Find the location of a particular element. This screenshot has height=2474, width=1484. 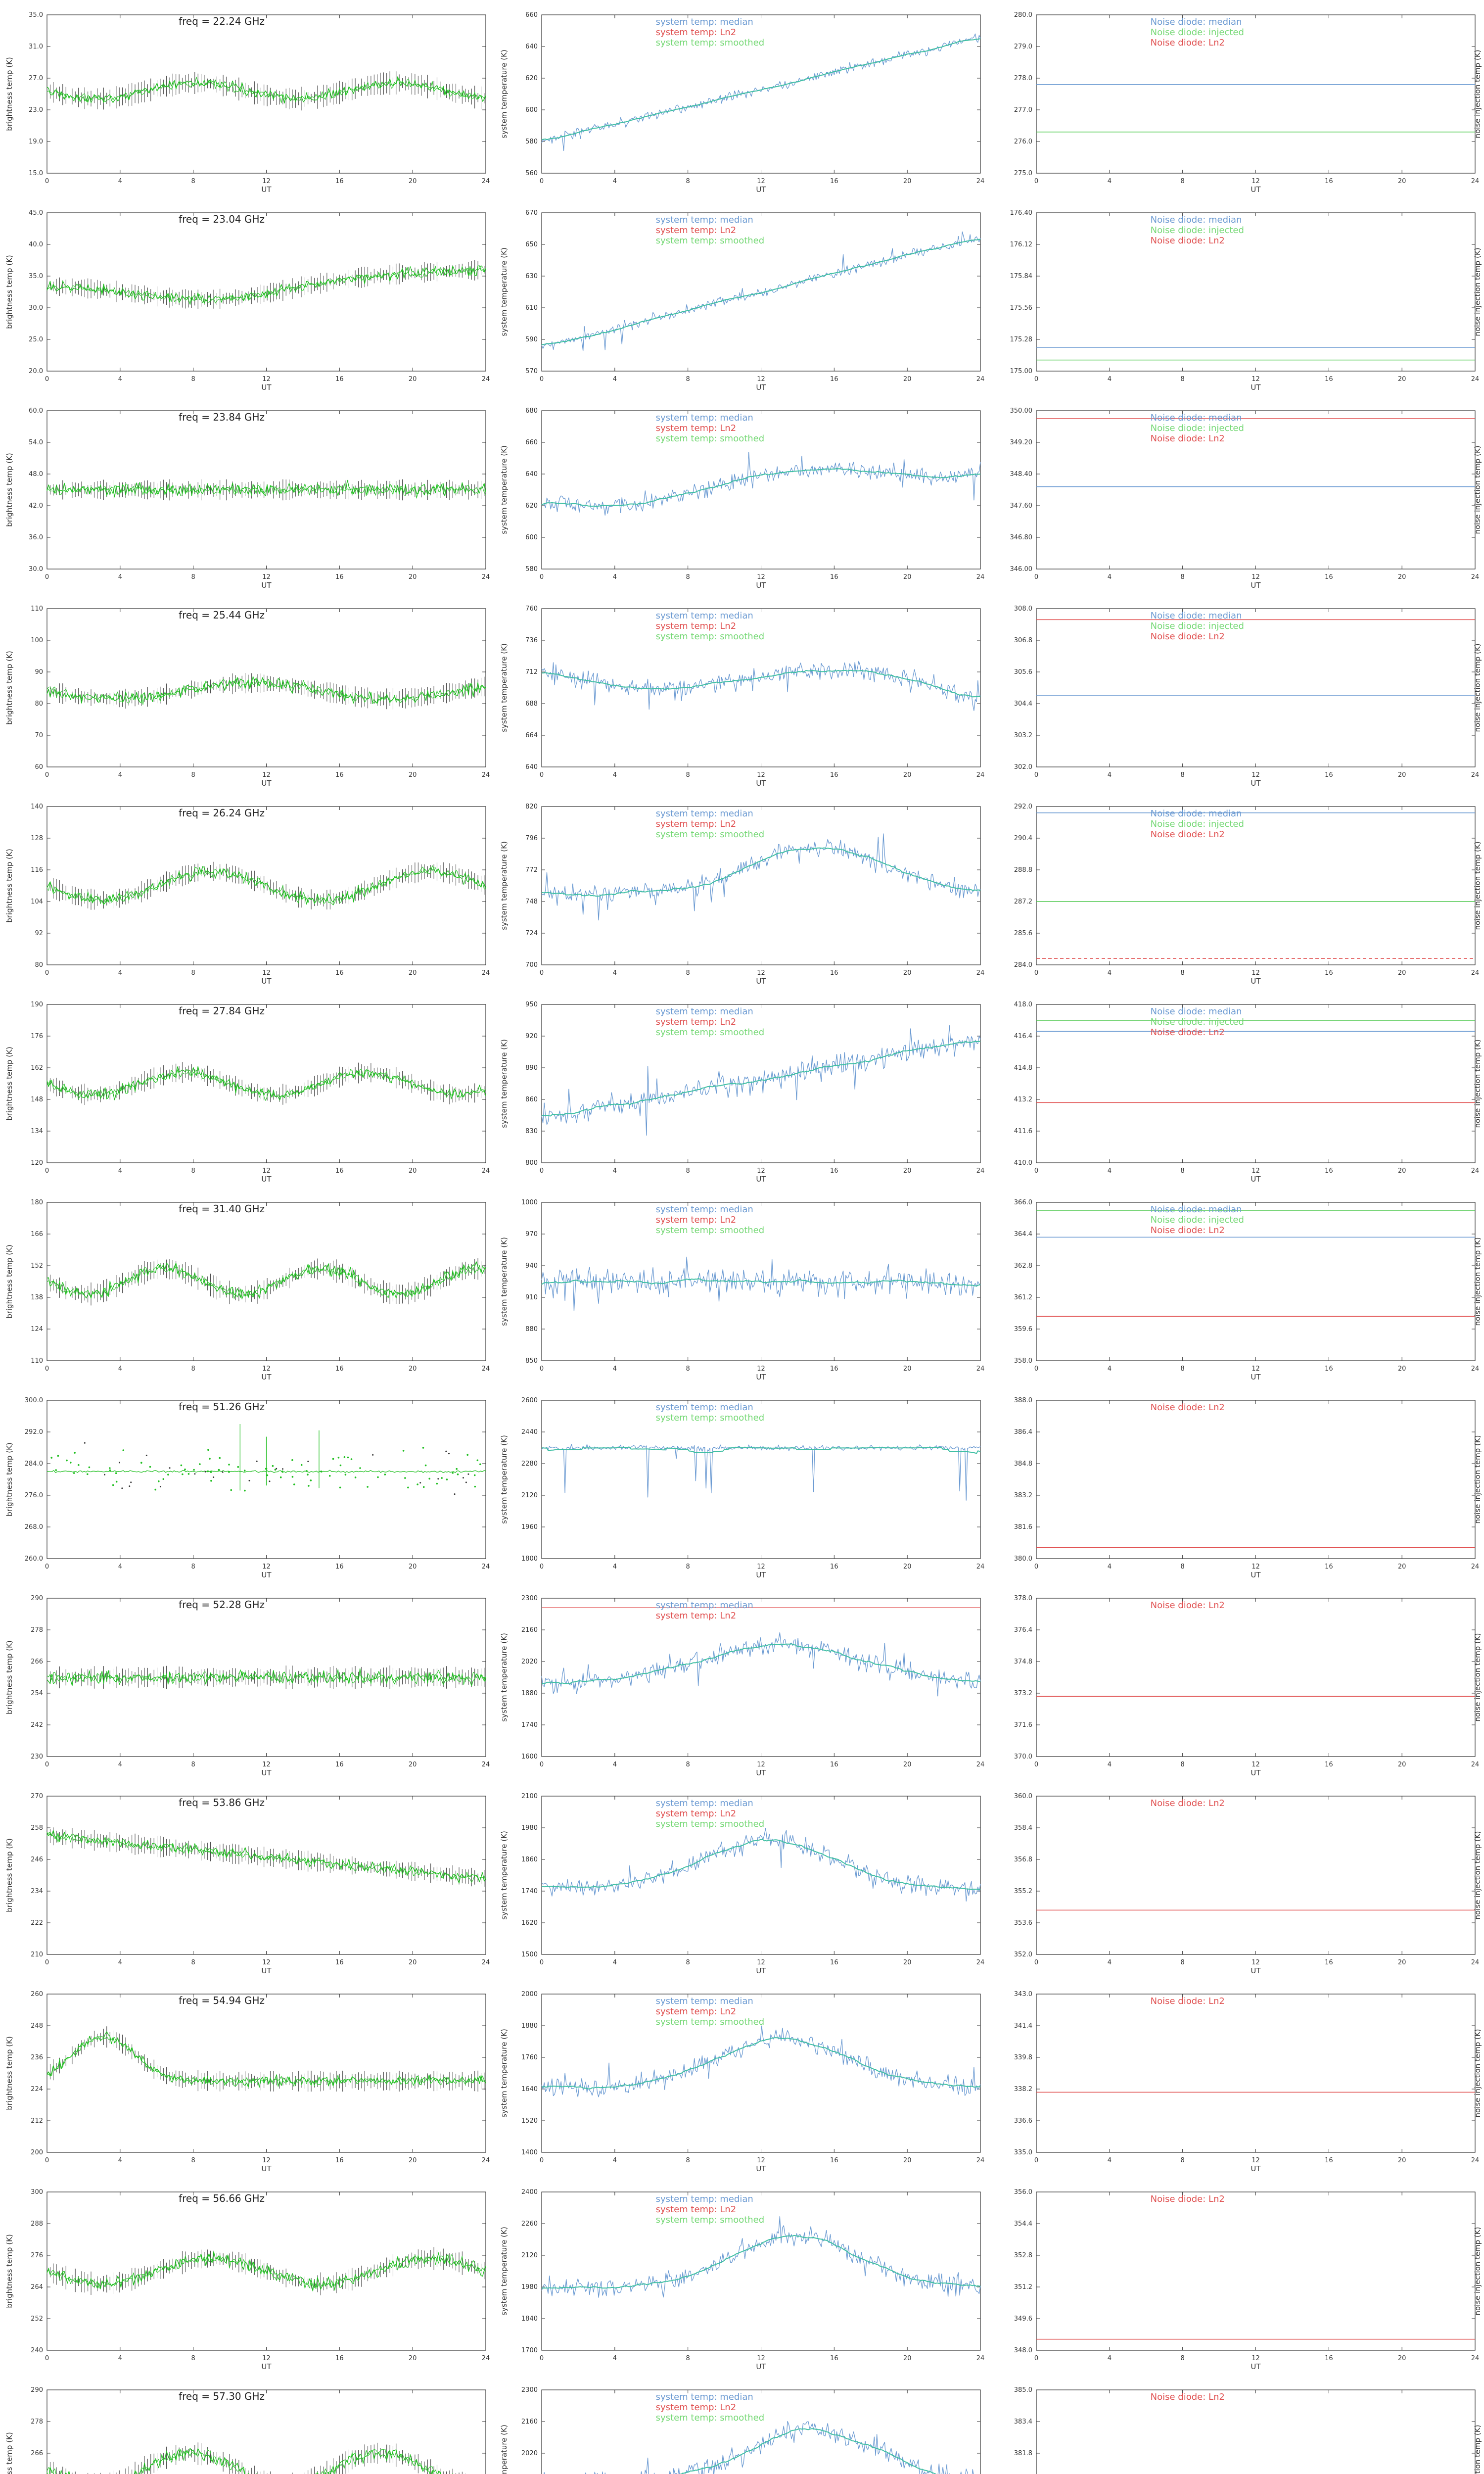

y-tick-label: 175.84 is located at coordinates (1021, 277).